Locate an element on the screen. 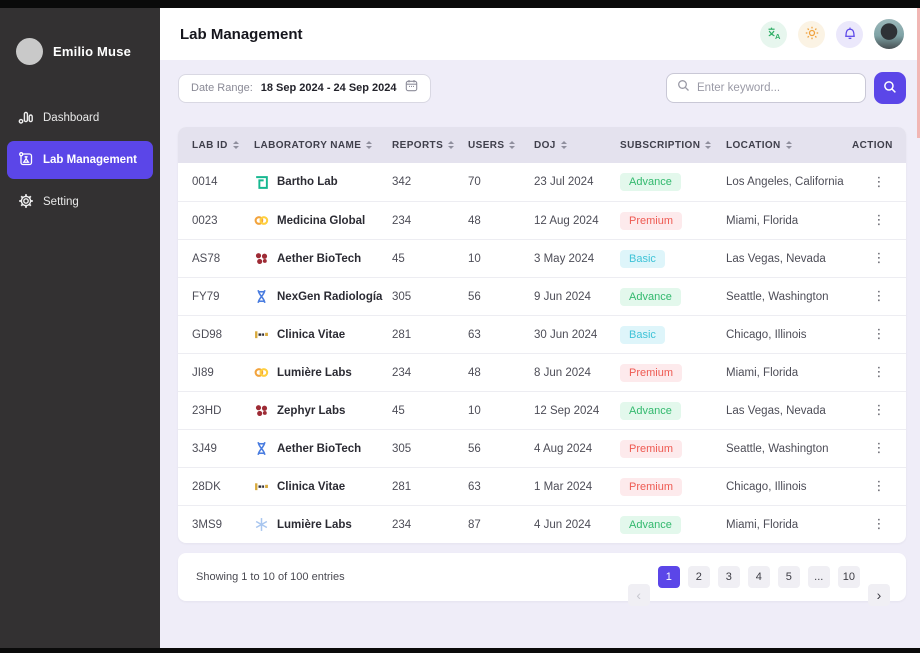 This screenshot has width=920, height=653. doj-cell: 4 Jun 2024 is located at coordinates (562, 524).